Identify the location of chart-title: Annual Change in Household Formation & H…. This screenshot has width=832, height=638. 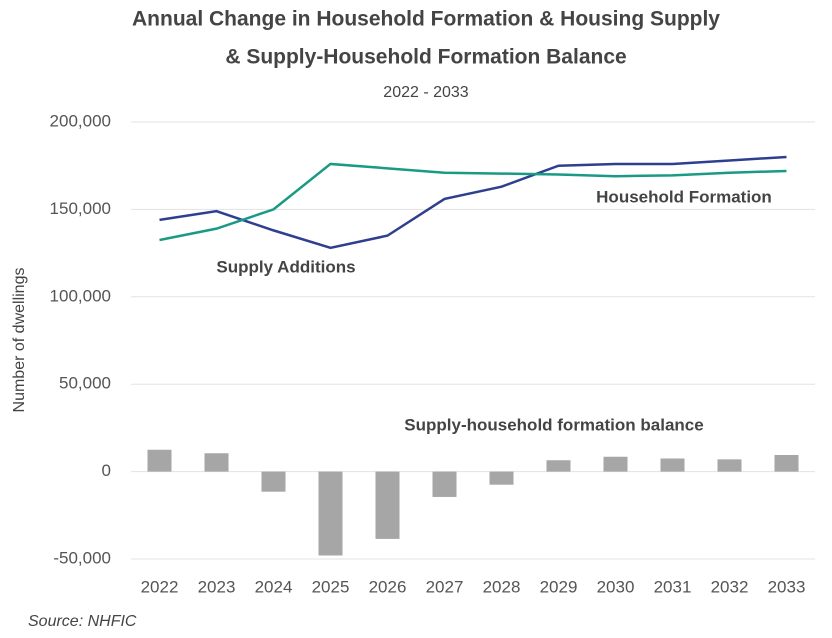
(426, 19).